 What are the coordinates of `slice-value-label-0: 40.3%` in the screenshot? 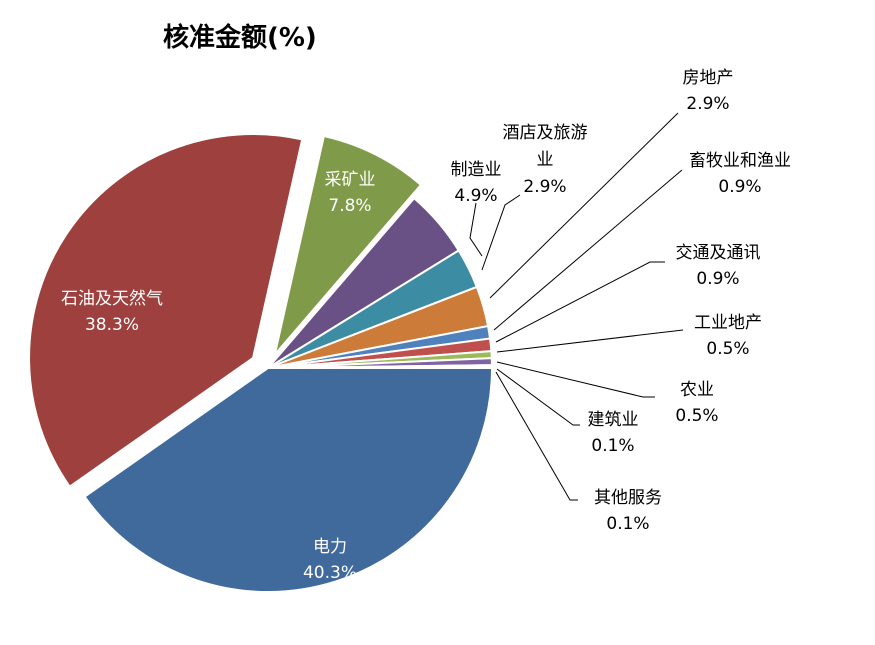 It's located at (330, 573).